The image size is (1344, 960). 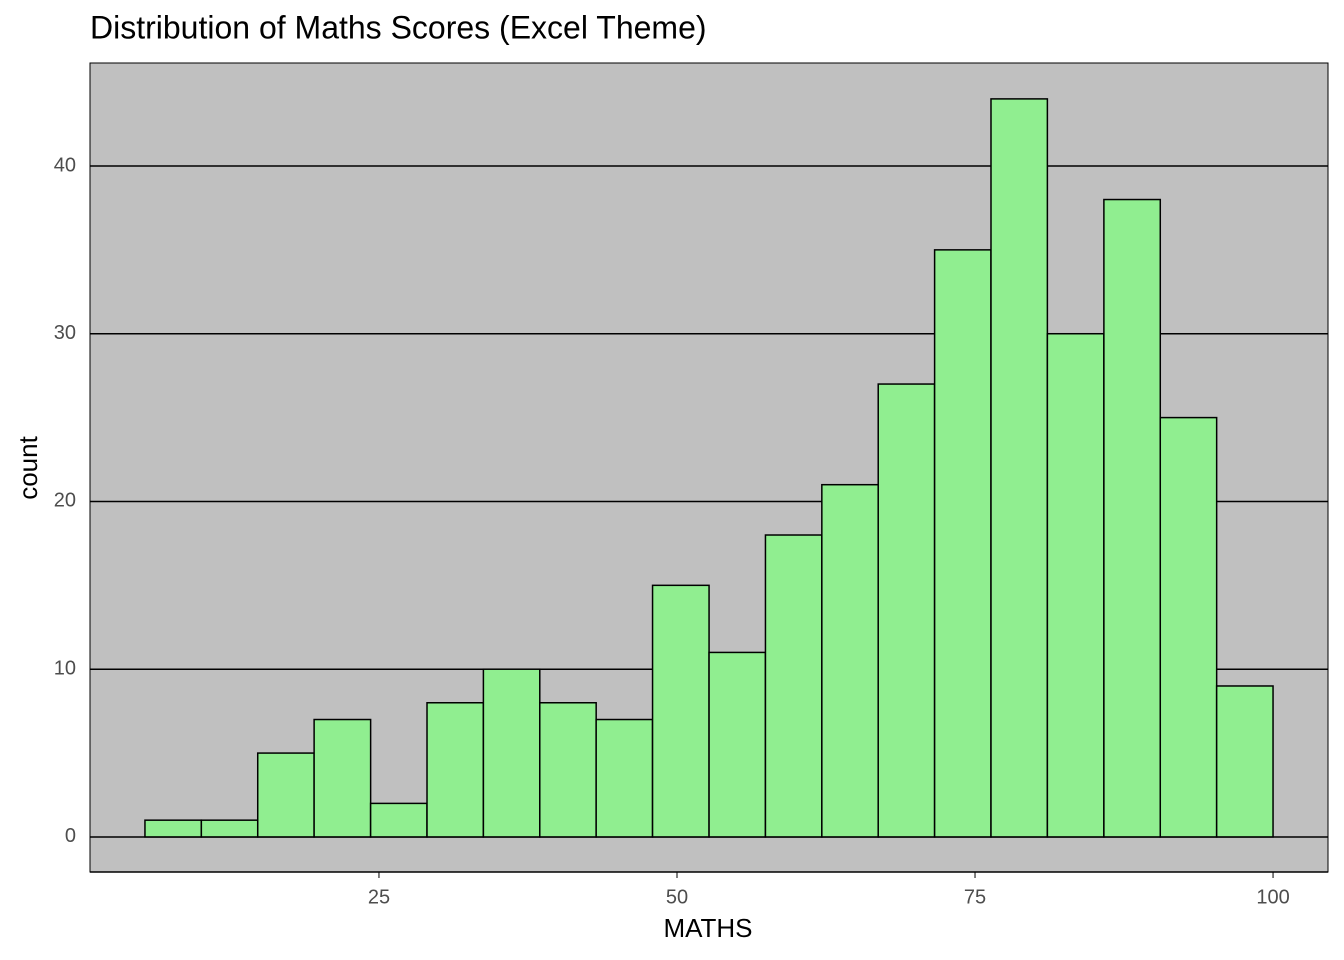 What do you see at coordinates (70, 836) in the screenshot?
I see `y-tick-label: 0` at bounding box center [70, 836].